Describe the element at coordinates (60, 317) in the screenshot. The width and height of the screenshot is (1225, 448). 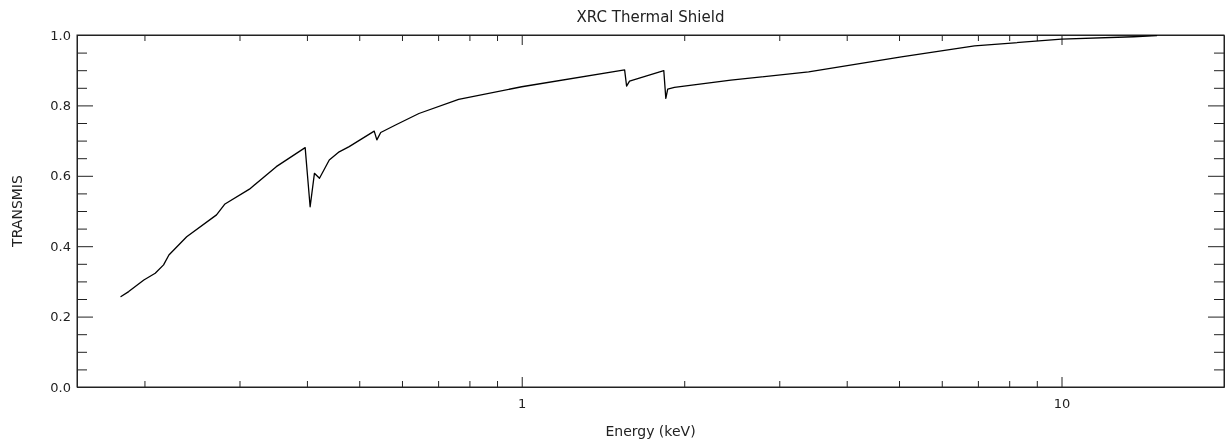
I see `y-tick-label: 0.2` at that location.